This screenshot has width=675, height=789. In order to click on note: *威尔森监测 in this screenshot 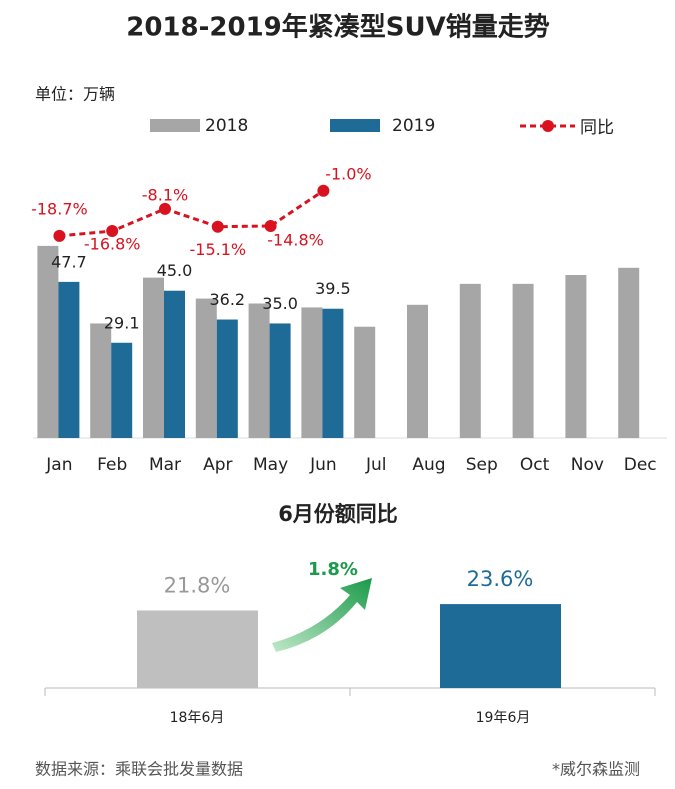, I will do `click(596, 769)`.